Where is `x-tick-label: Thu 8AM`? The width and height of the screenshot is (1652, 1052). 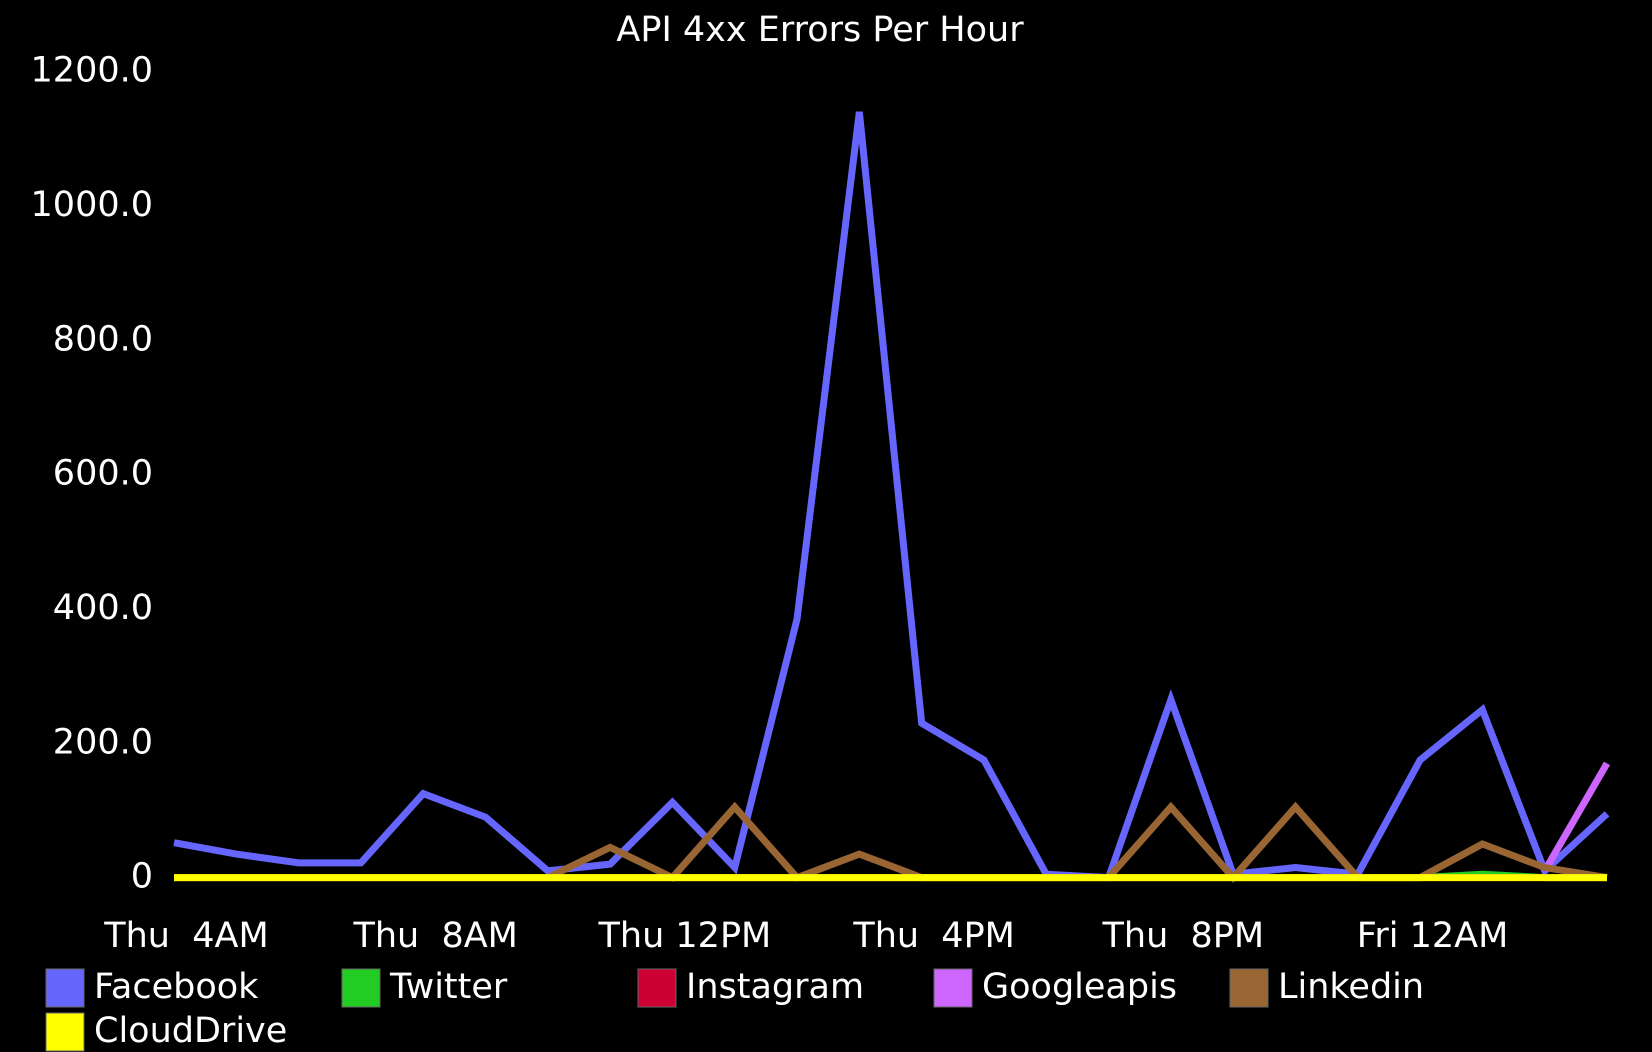
x-tick-label: Thu 8AM is located at coordinates (434, 936).